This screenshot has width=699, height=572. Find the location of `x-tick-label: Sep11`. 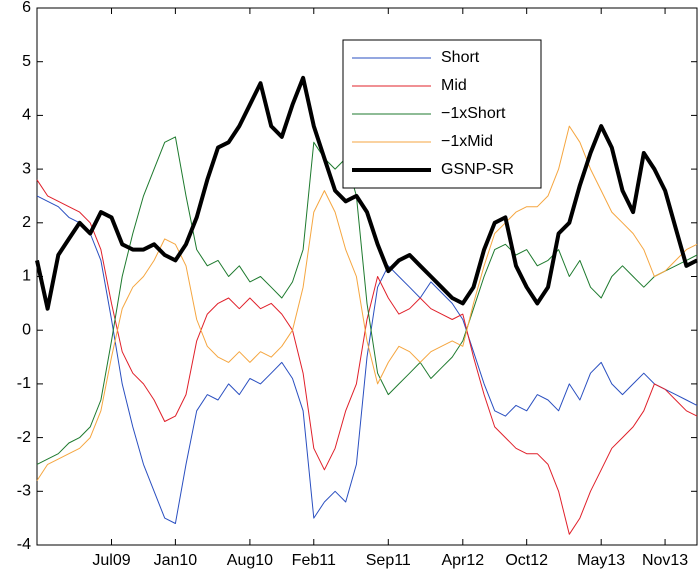

x-tick-label: Sep11 is located at coordinates (388, 560).